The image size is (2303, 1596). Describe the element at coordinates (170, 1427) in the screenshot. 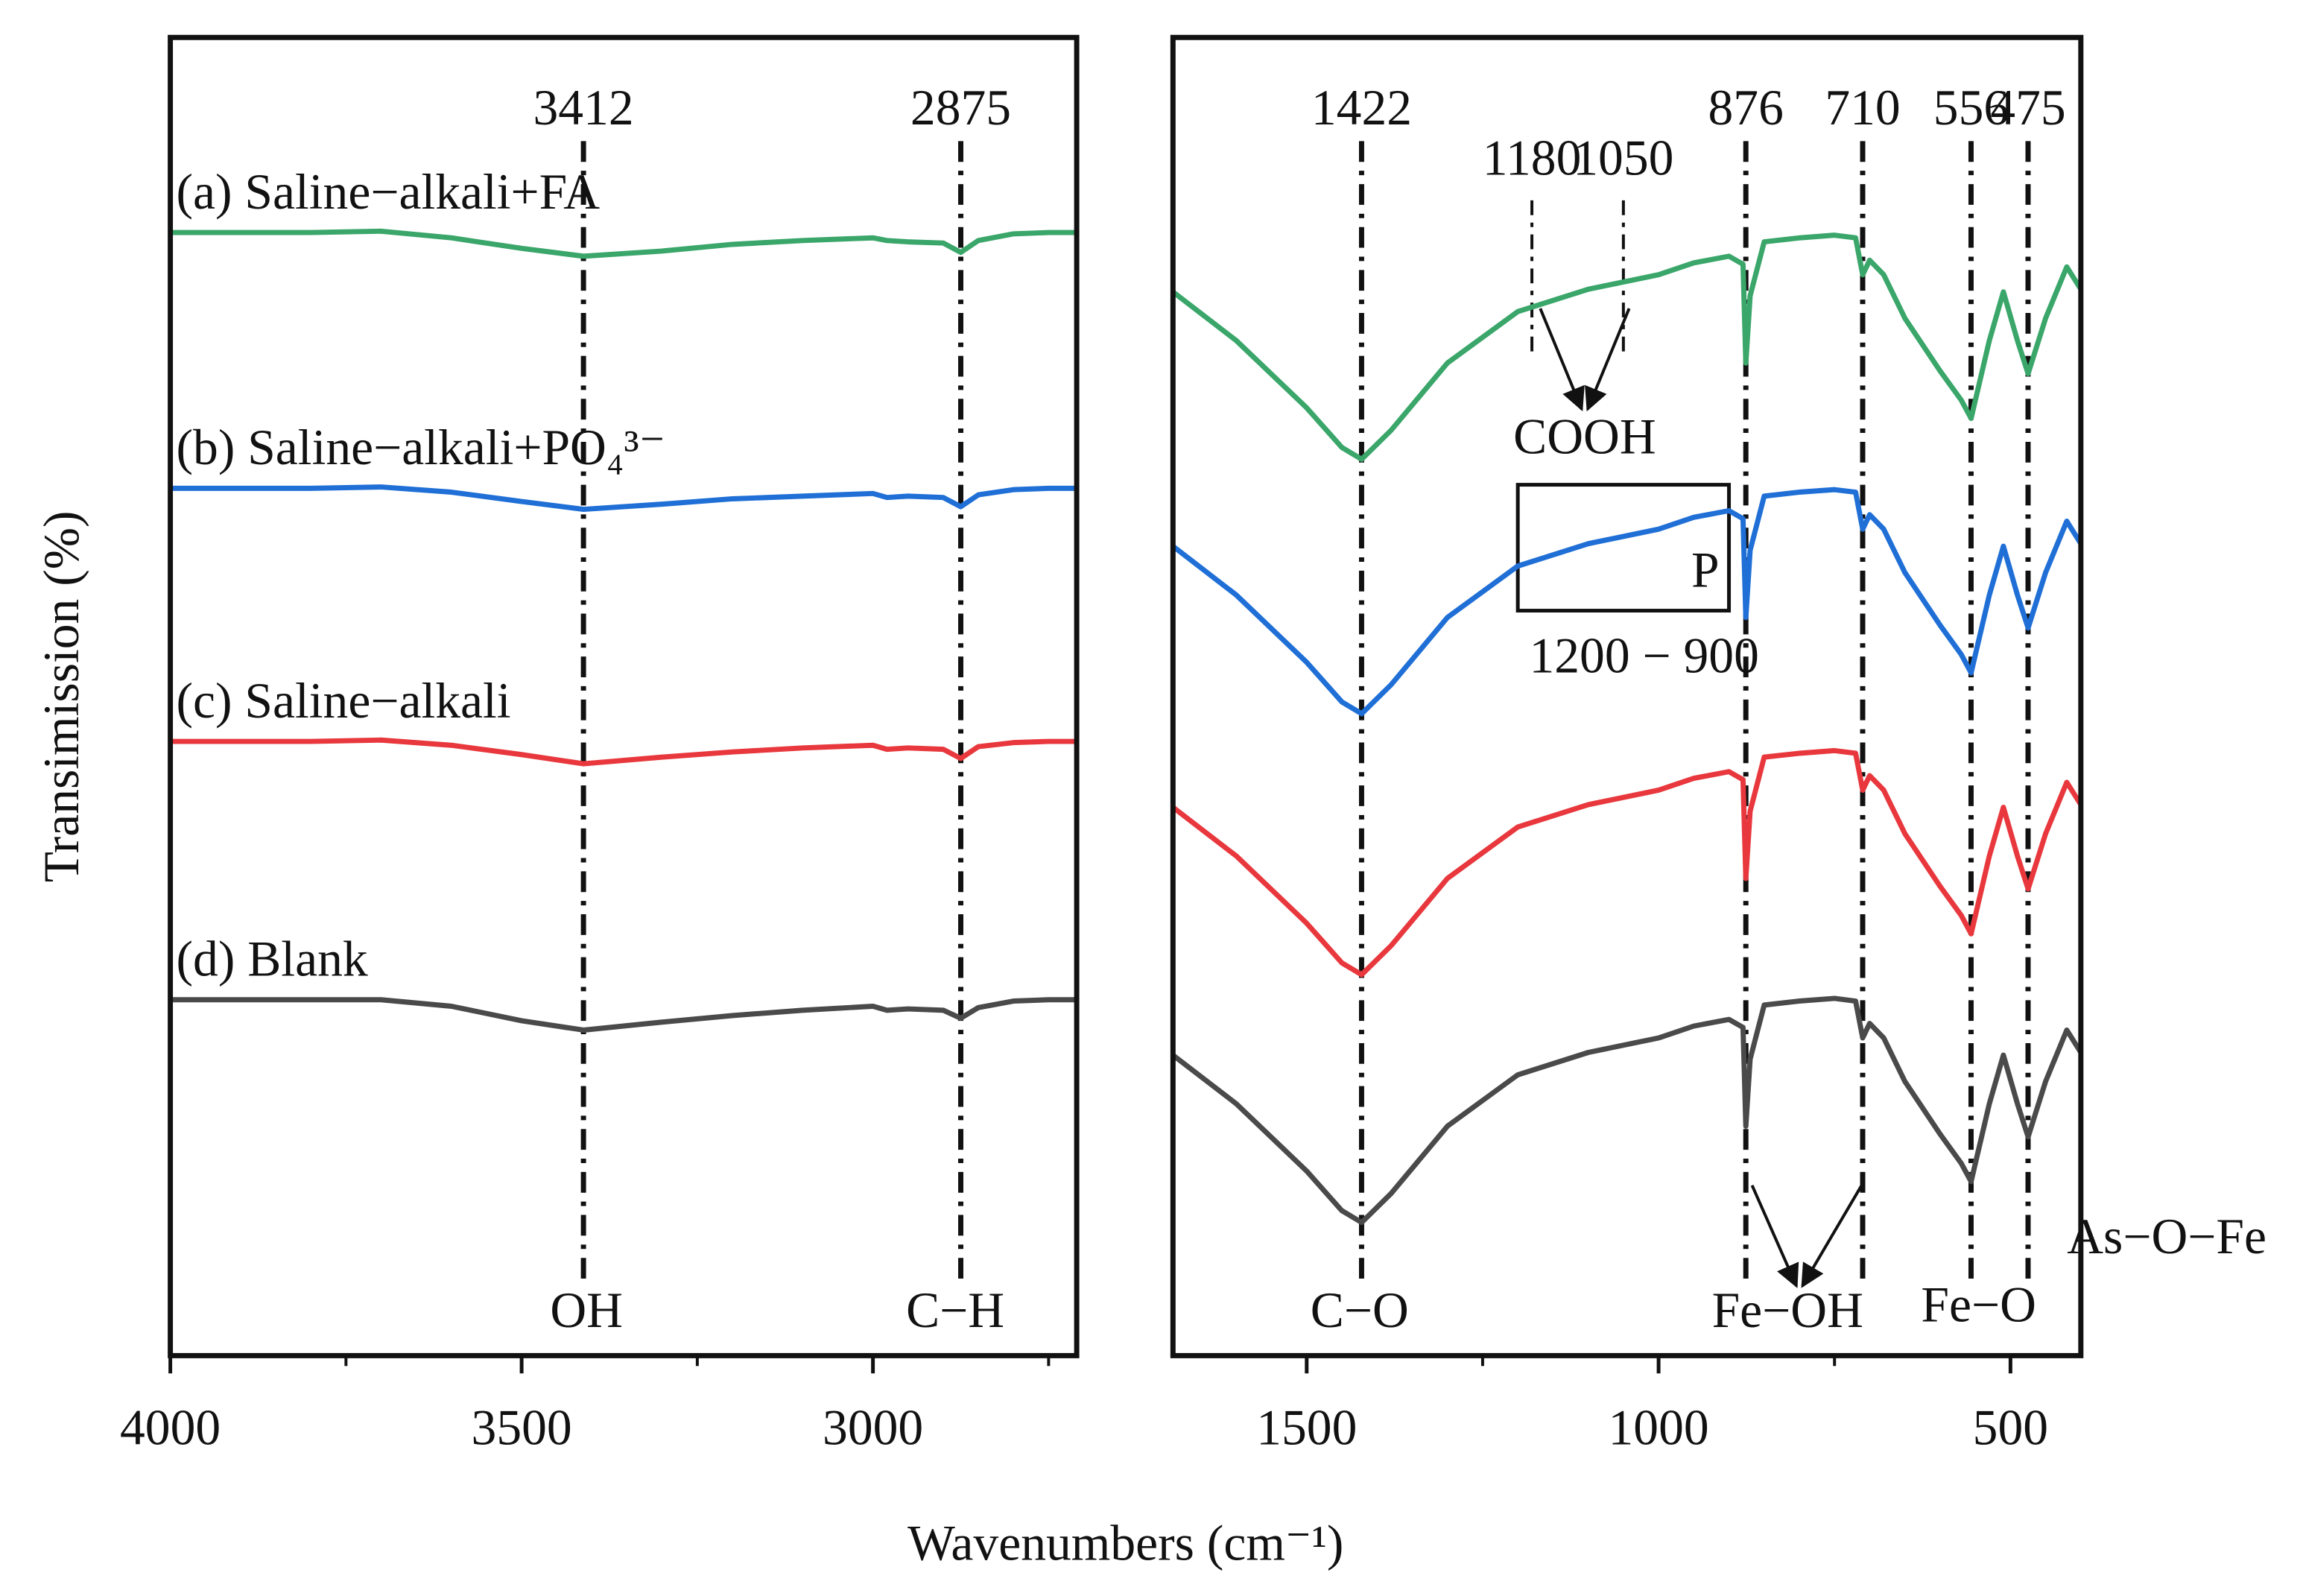

I see `x-tick-label: 4000` at that location.